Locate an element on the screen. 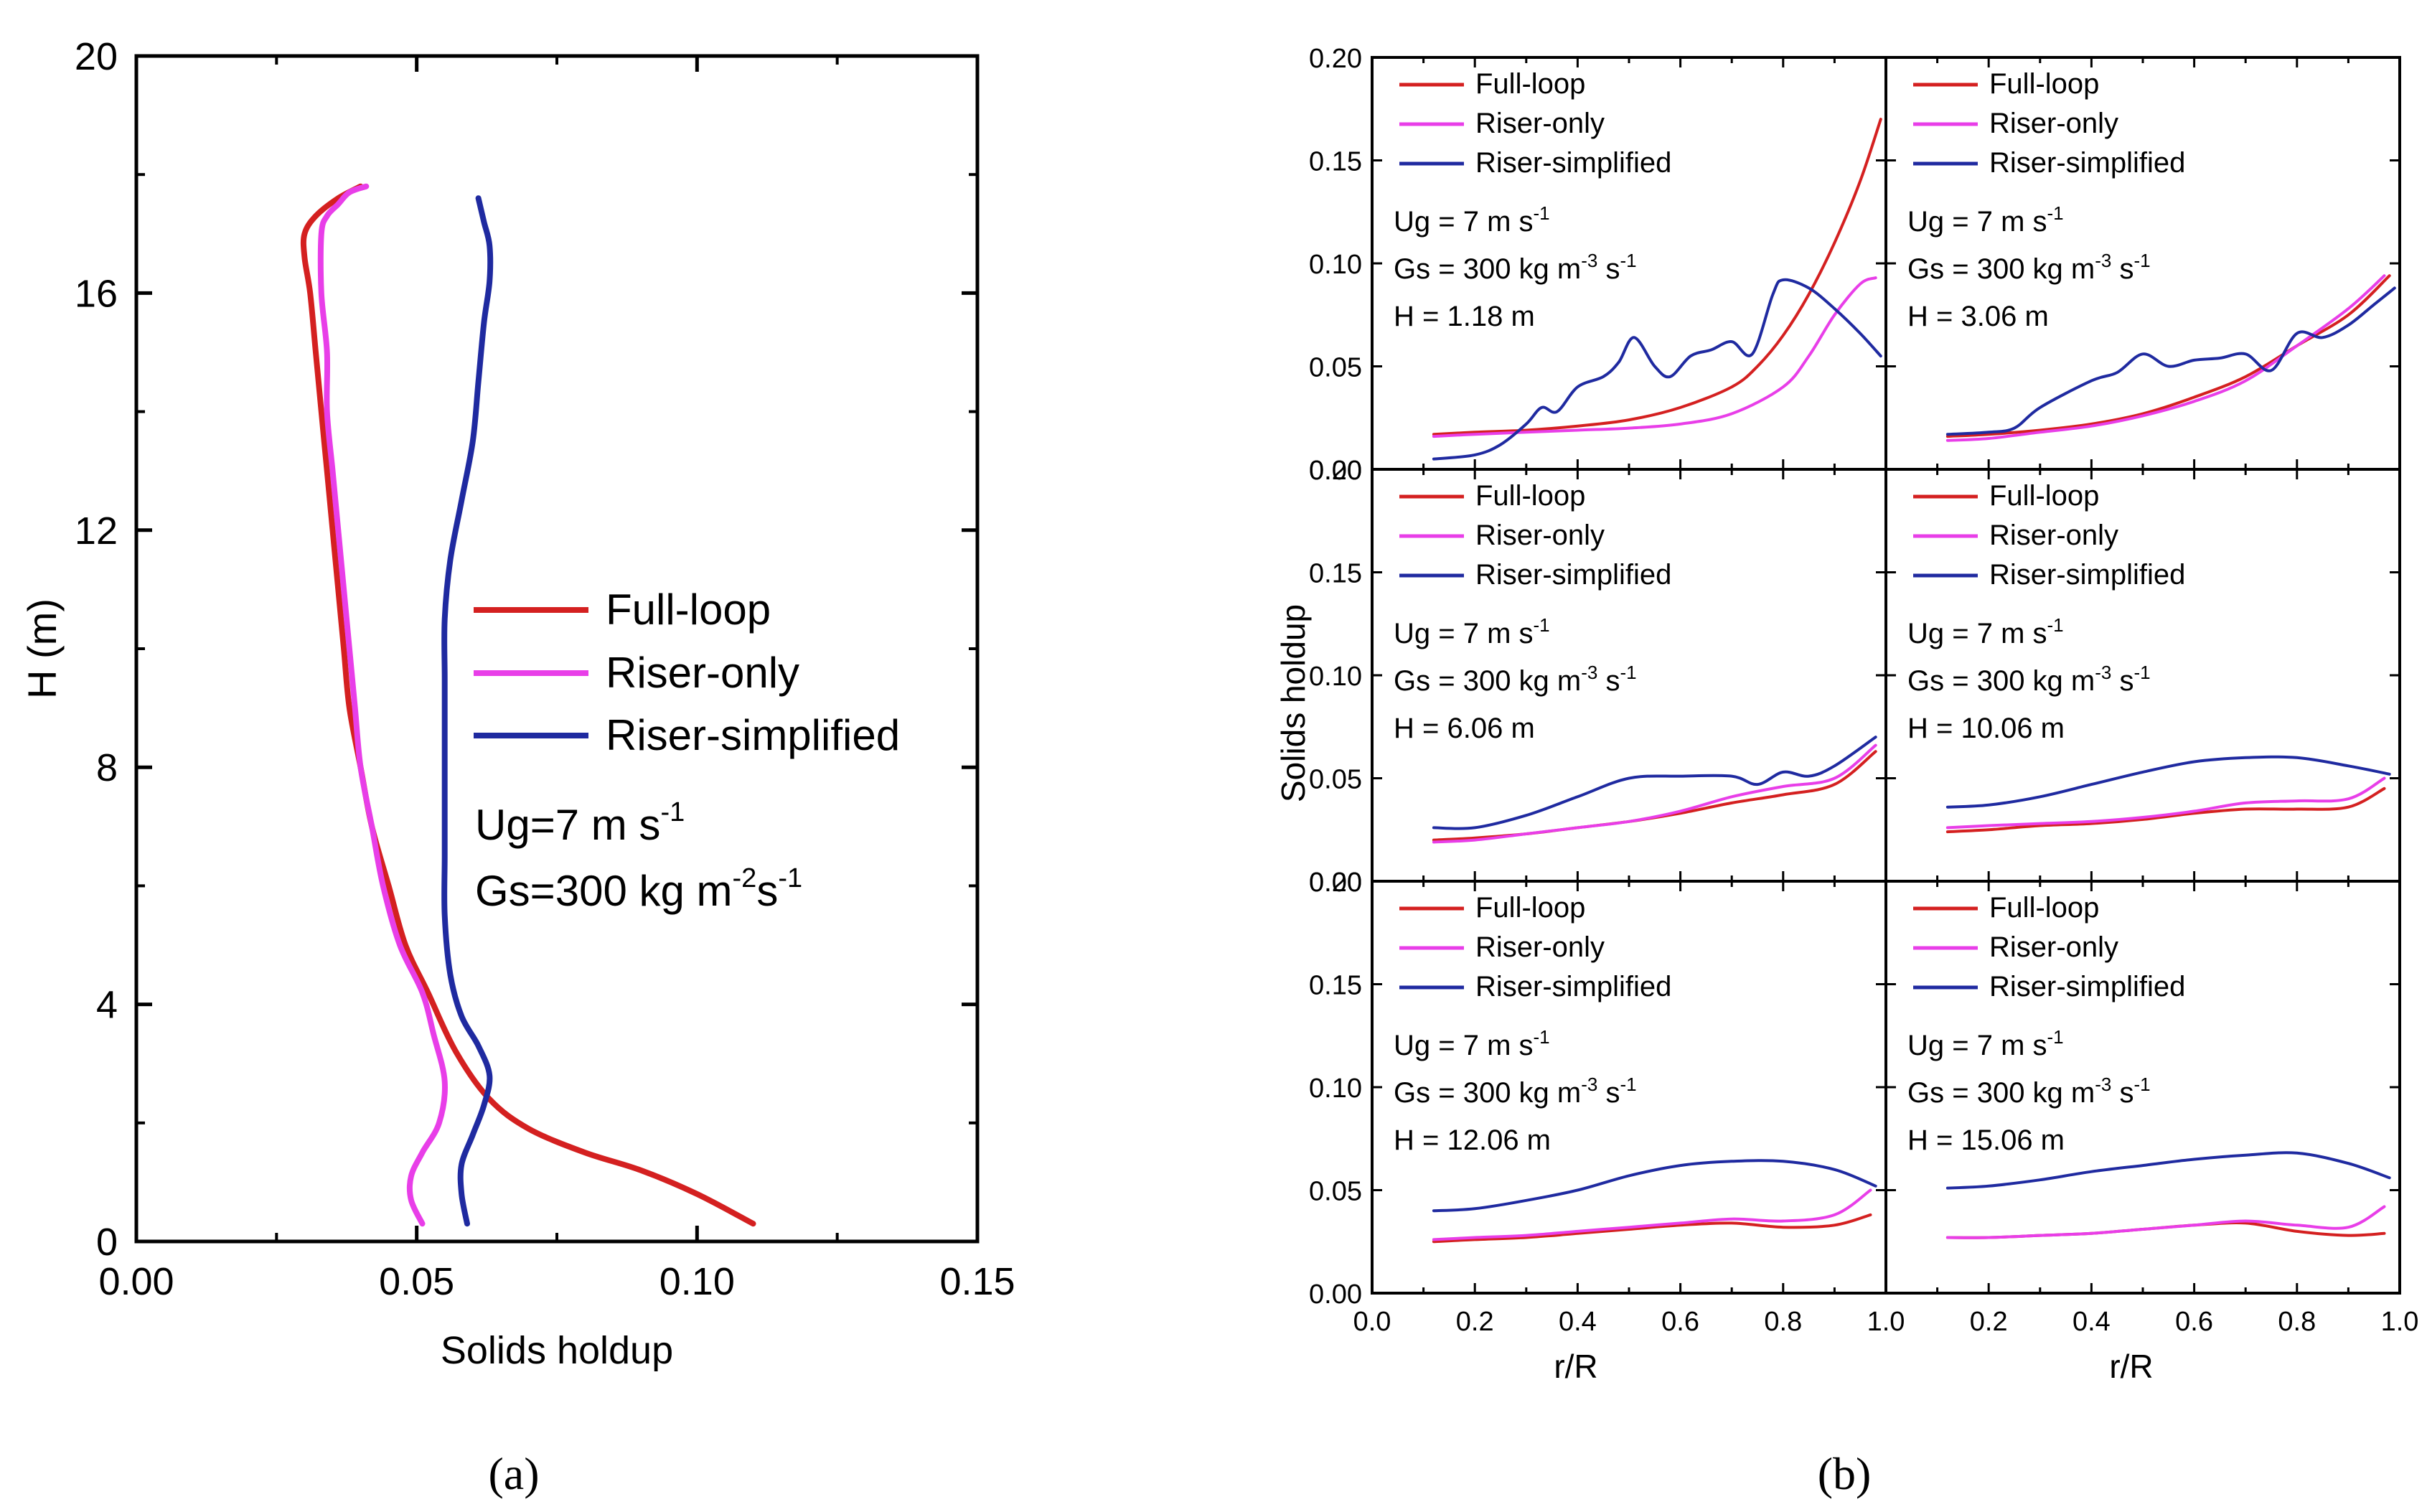 The width and height of the screenshot is (2427, 1512). panel-a-y-tick-label: 8 is located at coordinates (107, 768).